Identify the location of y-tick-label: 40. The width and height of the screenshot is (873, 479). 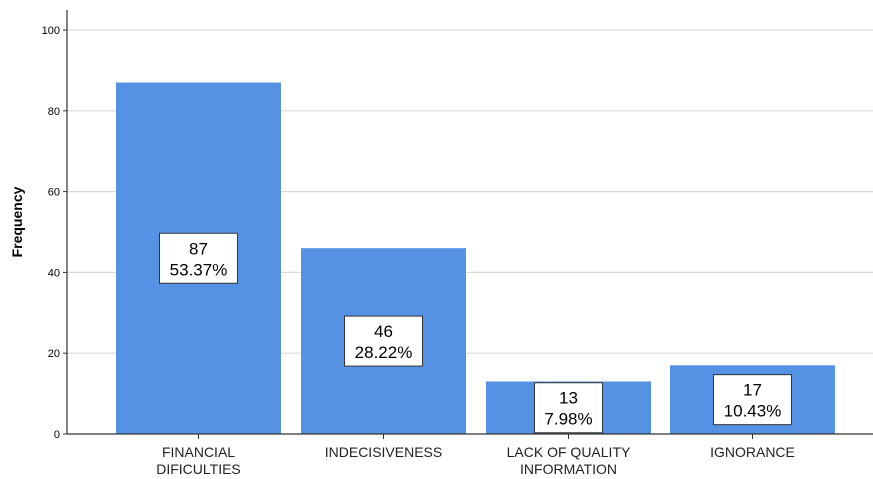
(54, 273).